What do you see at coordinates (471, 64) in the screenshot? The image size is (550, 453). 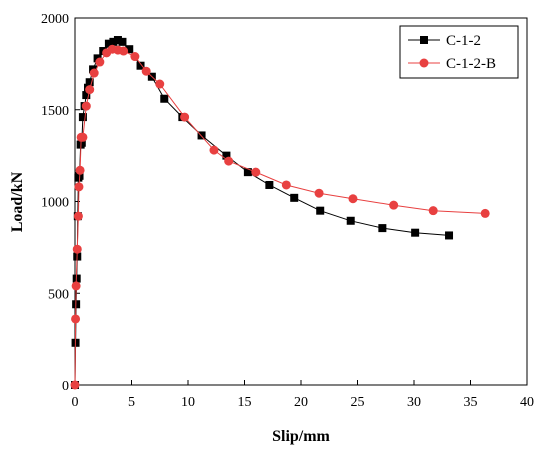 I see `legend-label-c-1-2-b: C-1-2-B` at bounding box center [471, 64].